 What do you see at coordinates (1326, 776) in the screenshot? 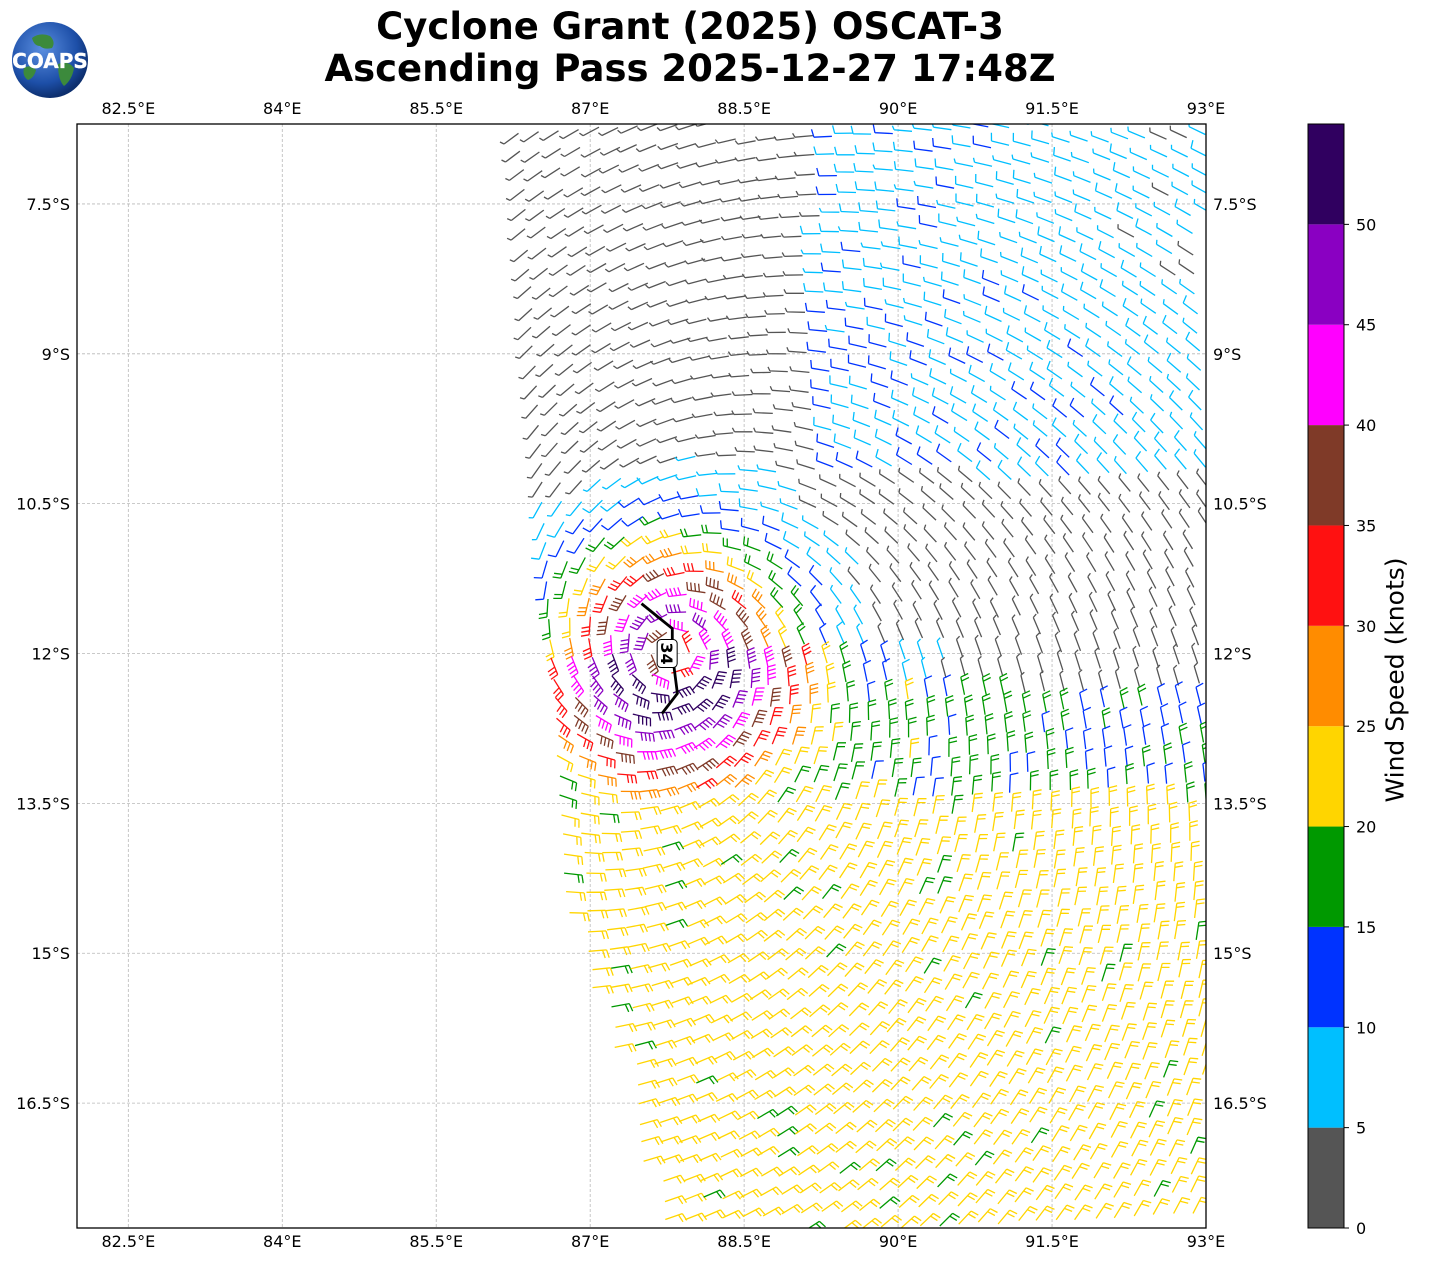
I see `colorbar-segment` at bounding box center [1326, 776].